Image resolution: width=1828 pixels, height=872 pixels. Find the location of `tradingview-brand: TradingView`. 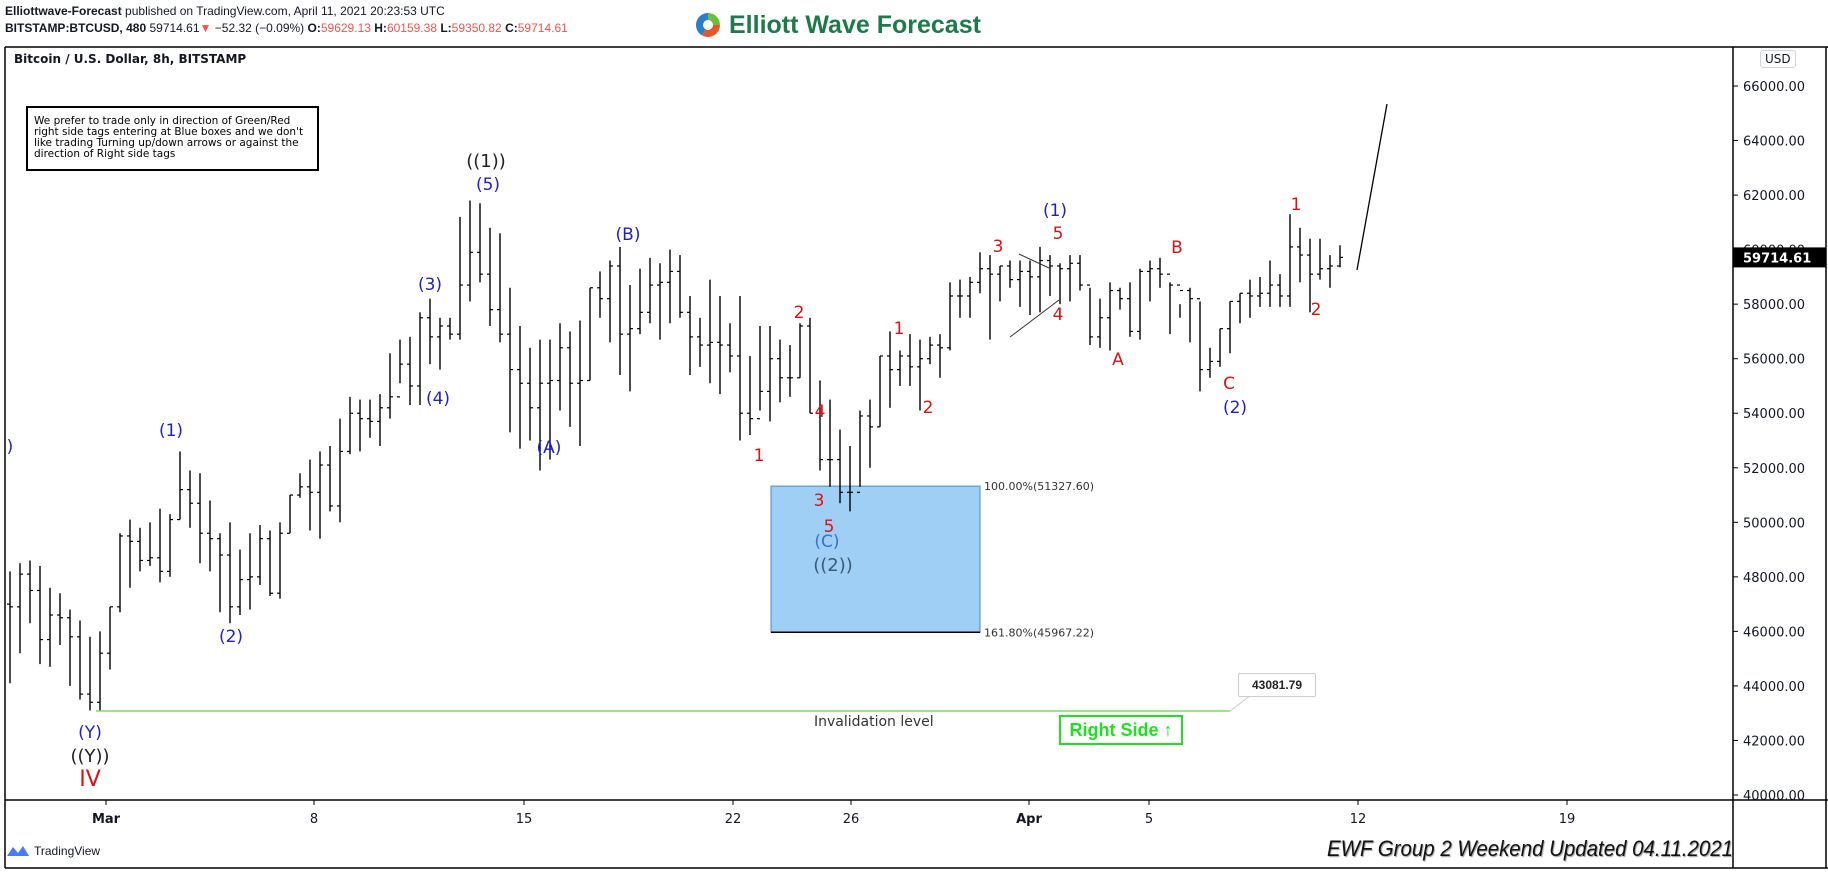

tradingview-brand: TradingView is located at coordinates (53, 851).